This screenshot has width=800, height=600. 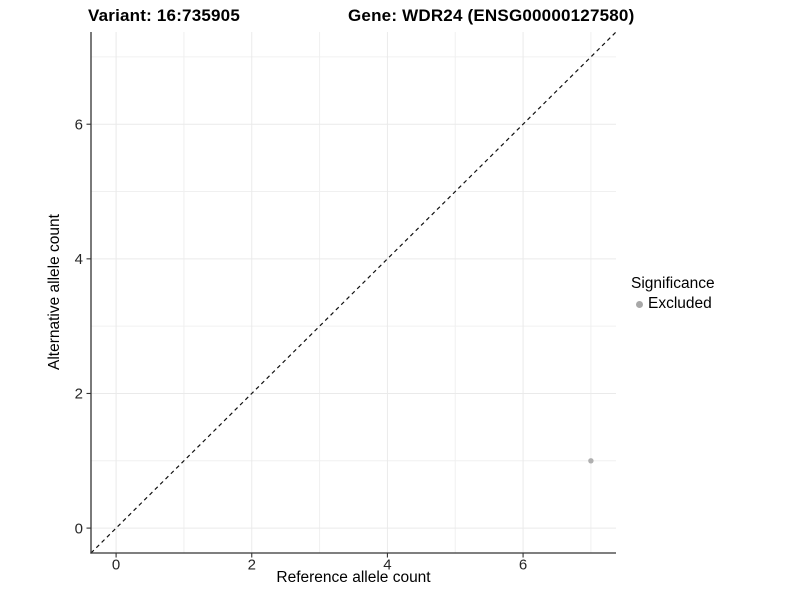 What do you see at coordinates (387, 565) in the screenshot?
I see `x-tick-label: 4` at bounding box center [387, 565].